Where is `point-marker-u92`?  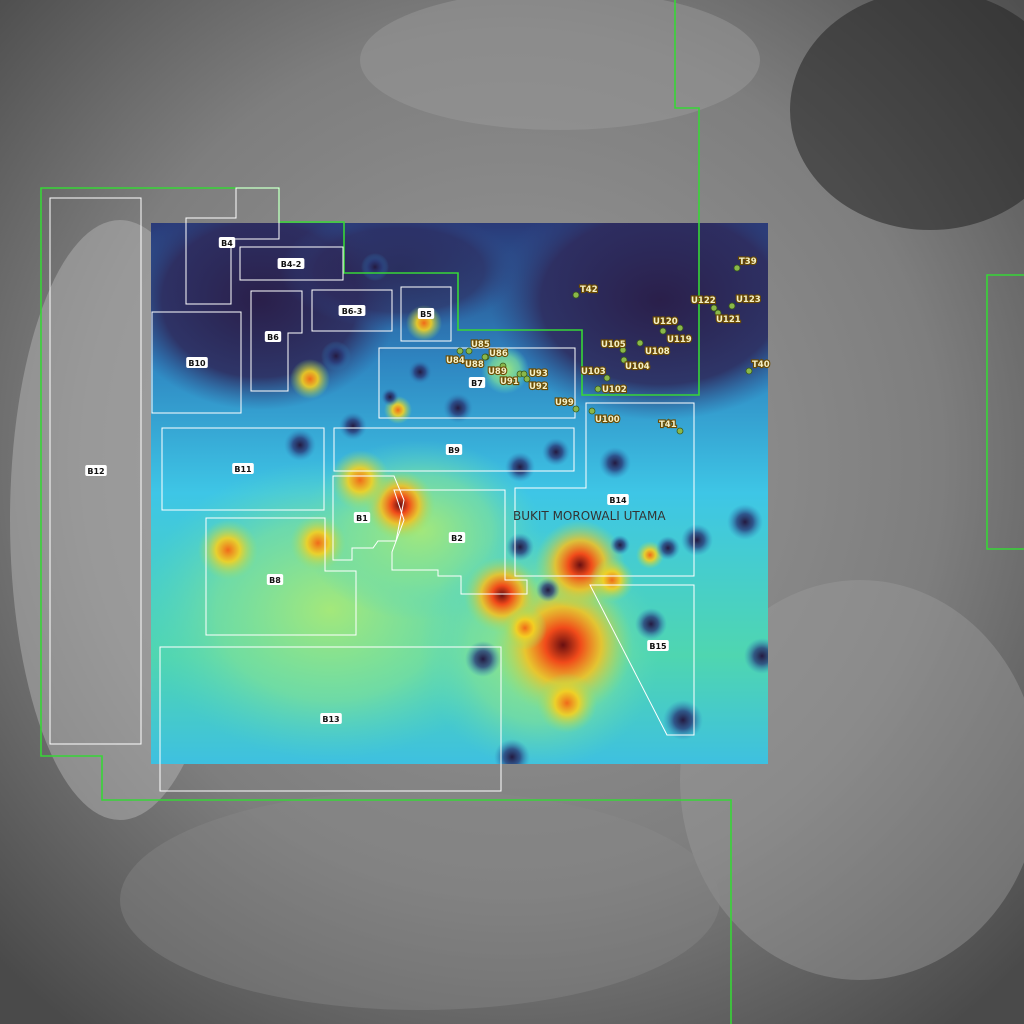 point-marker-u92 is located at coordinates (527, 379).